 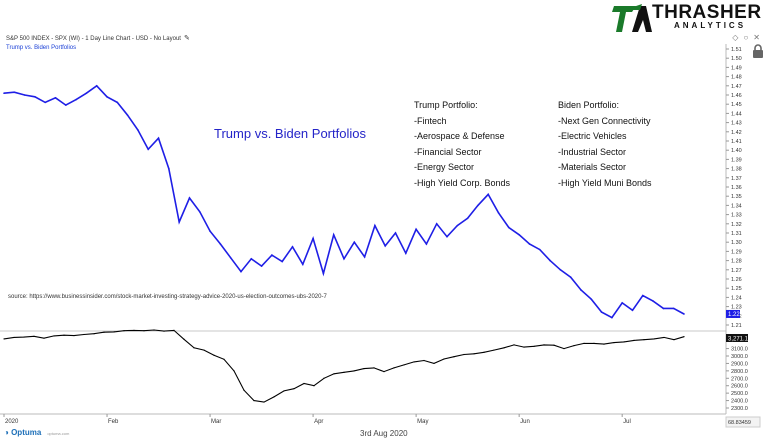 I want to click on trump-item: -Financial Sector, so click(x=448, y=151).